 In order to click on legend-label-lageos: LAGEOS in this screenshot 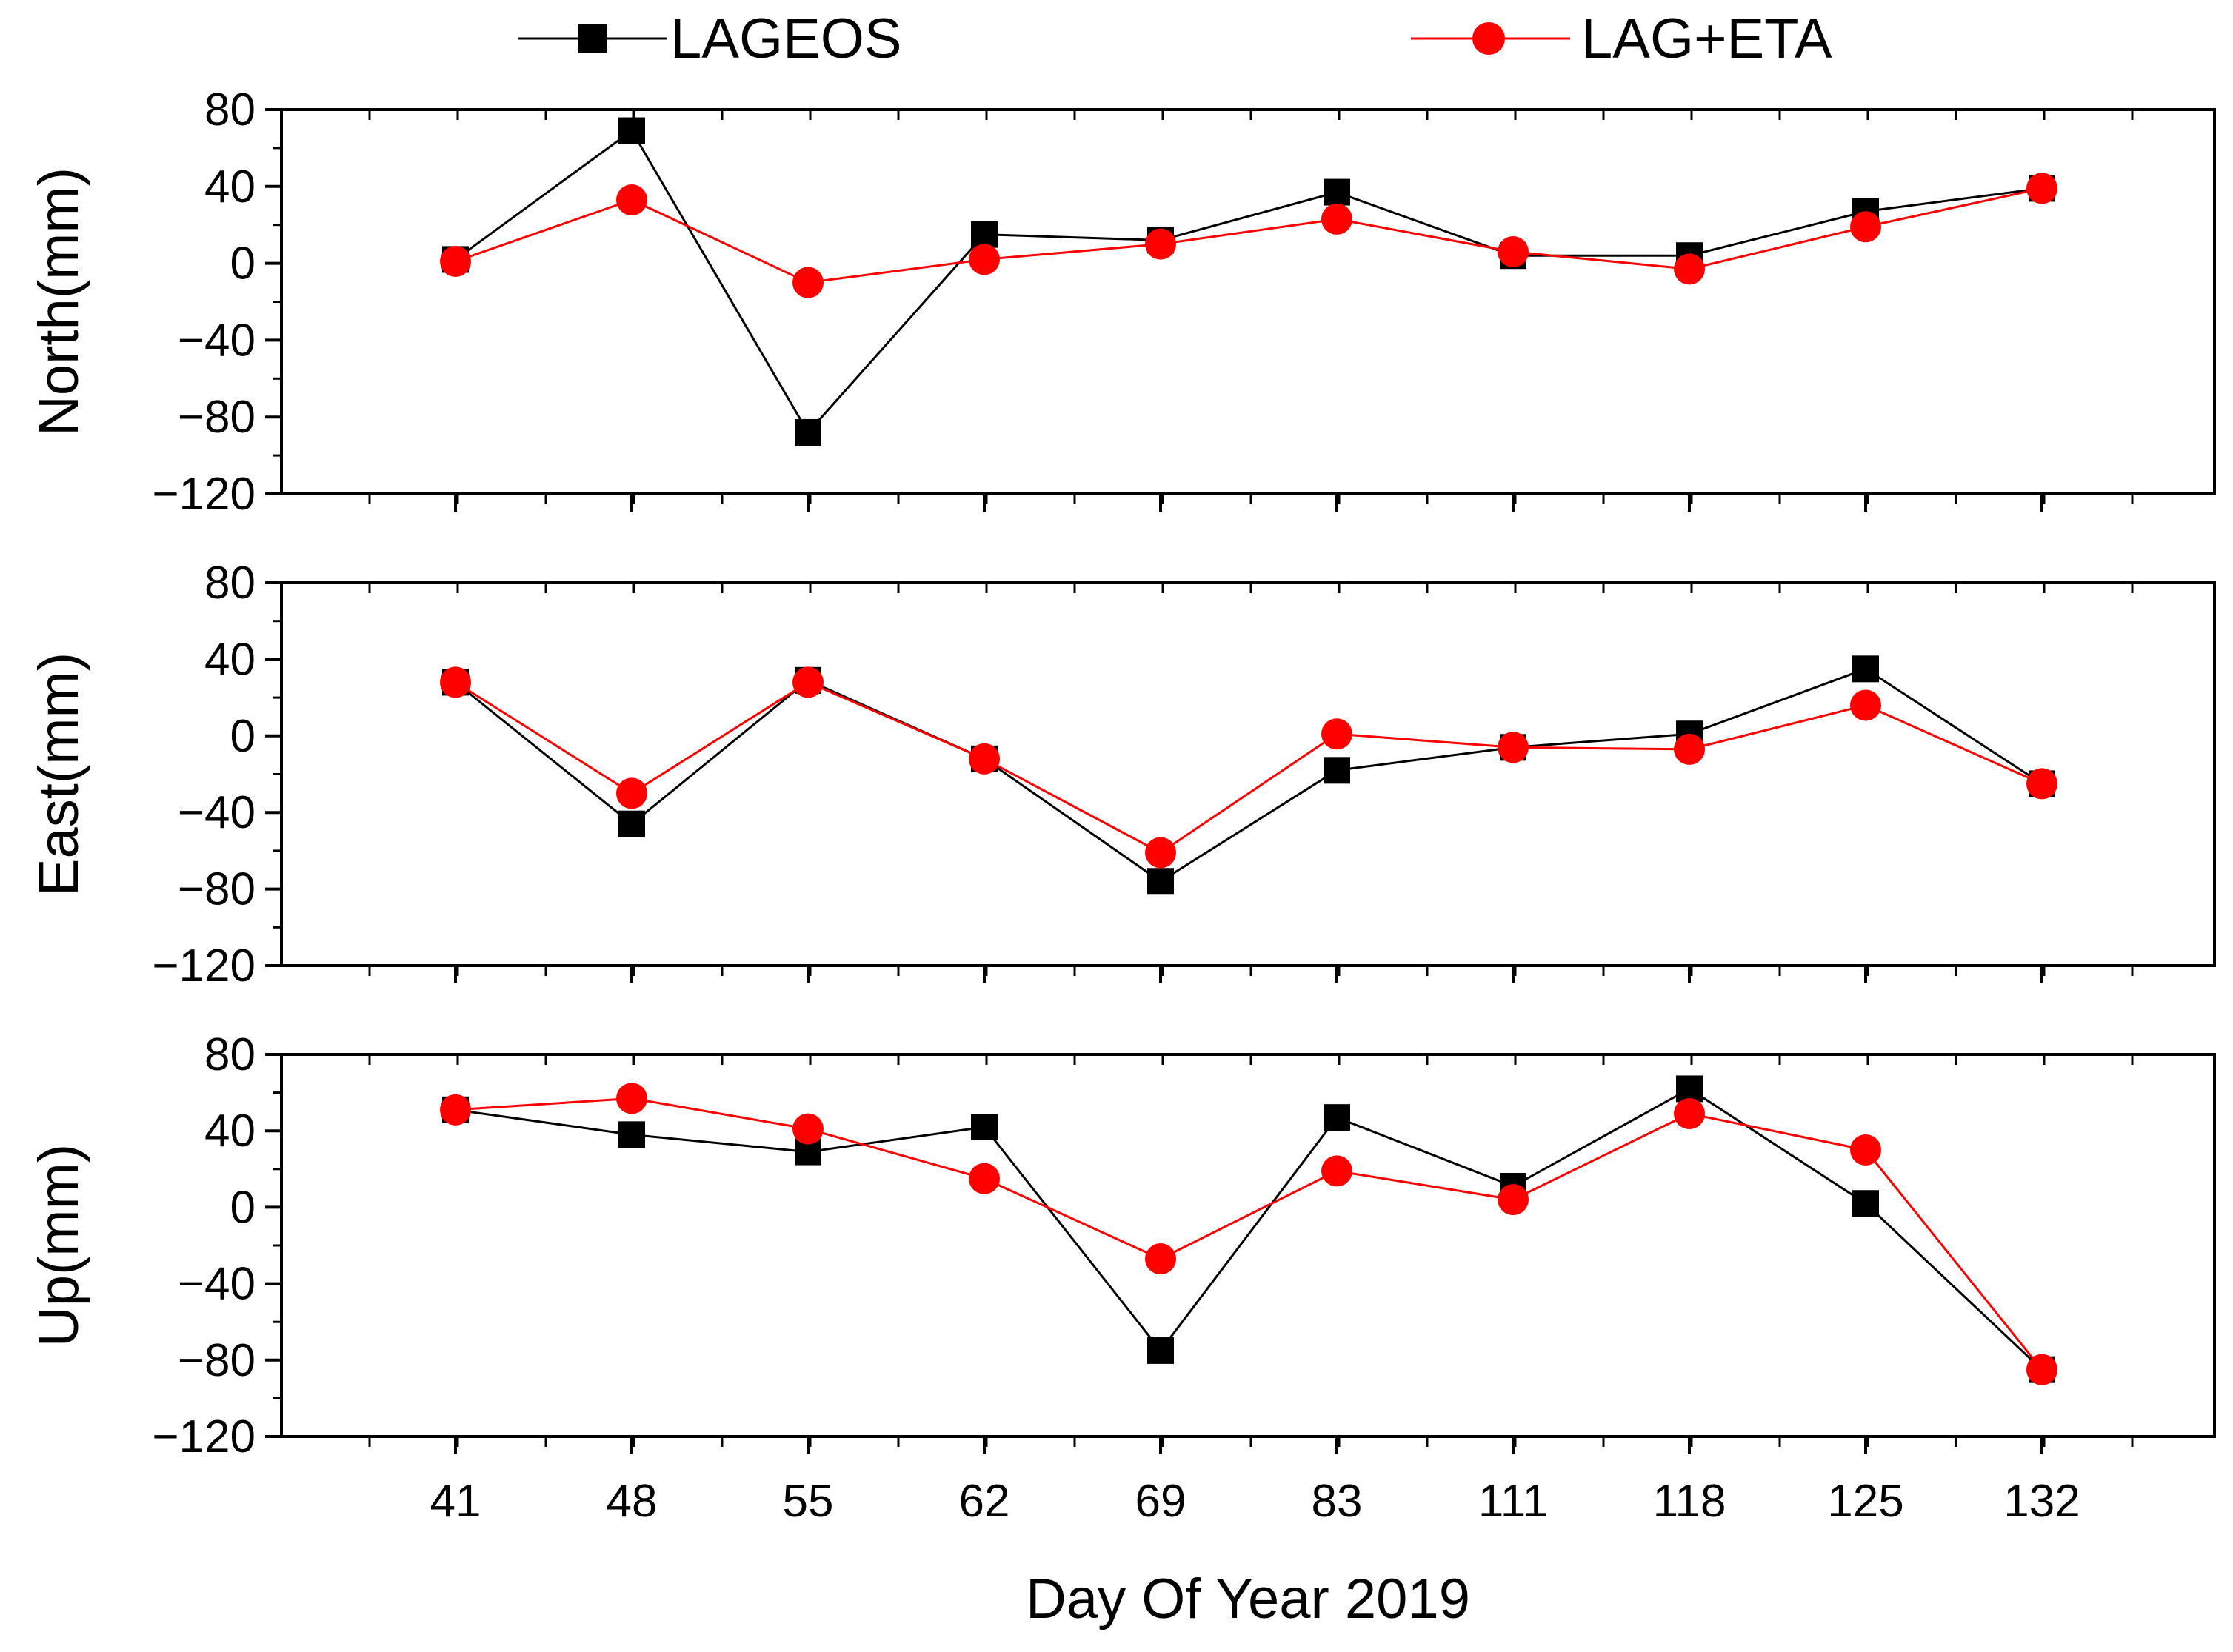, I will do `click(786, 38)`.